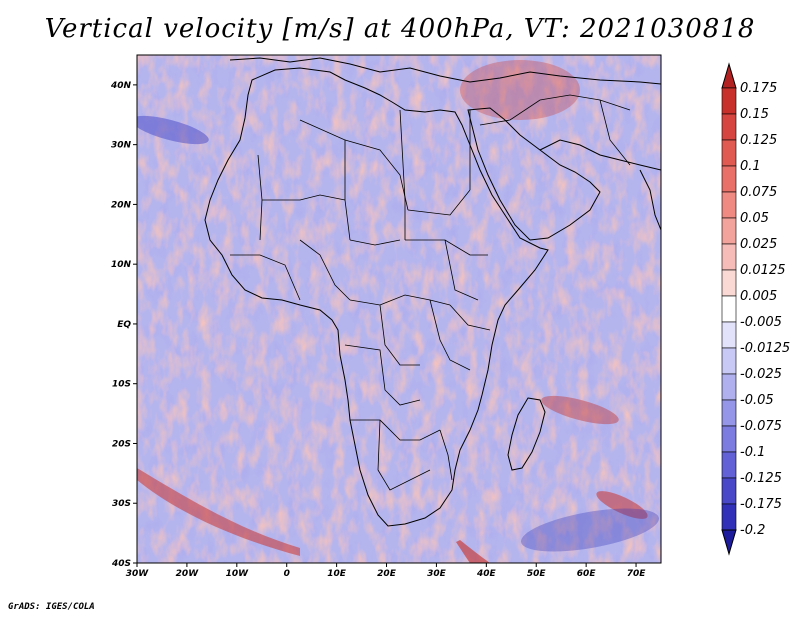 Image resolution: width=800 pixels, height=618 pixels. What do you see at coordinates (650, 200) in the screenshot?
I see `india-coast` at bounding box center [650, 200].